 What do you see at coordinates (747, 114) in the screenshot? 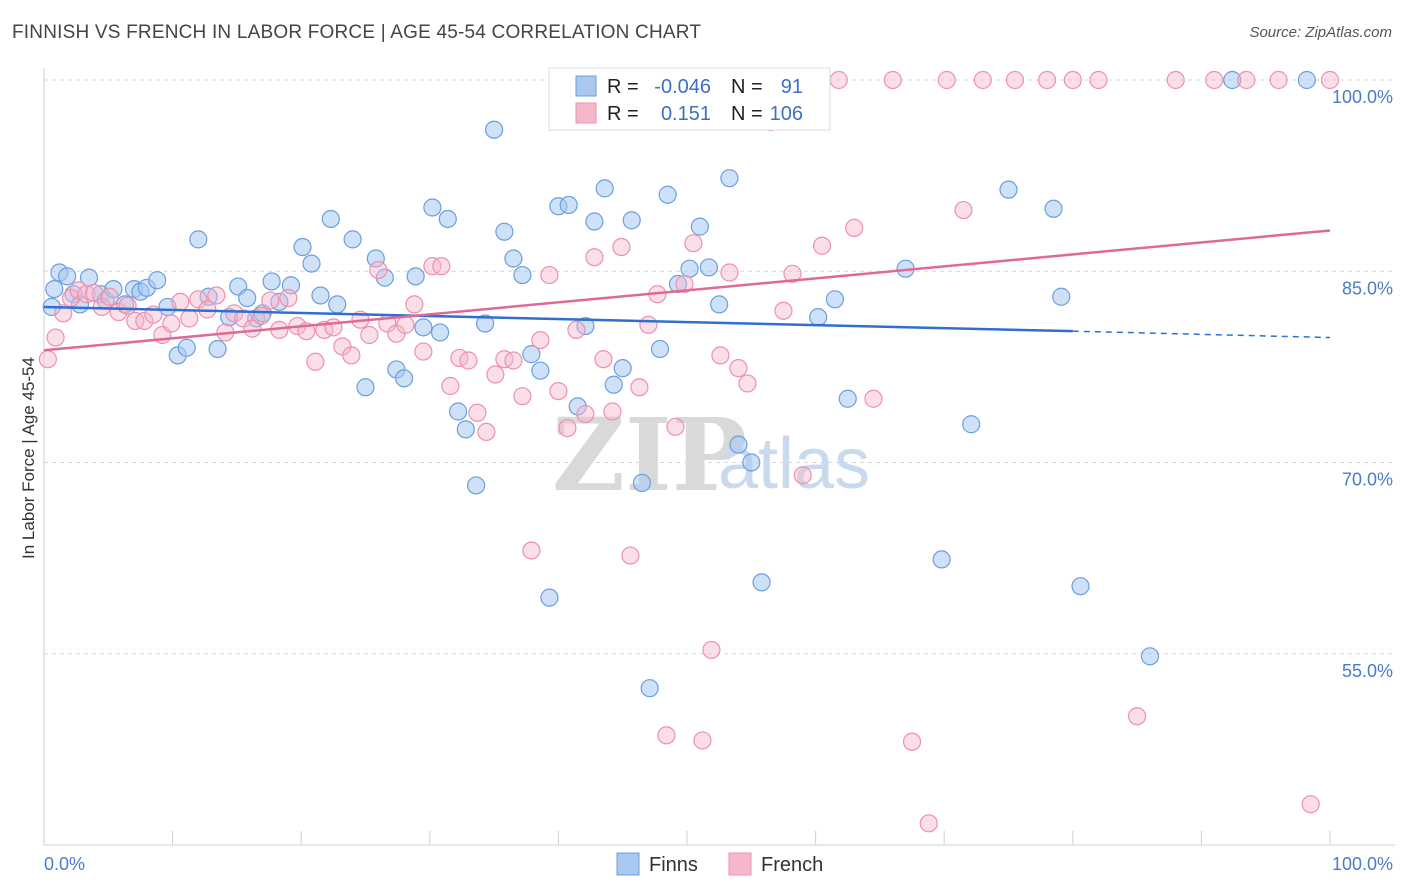
I see `legend-n-label-french: N =` at bounding box center [747, 114].